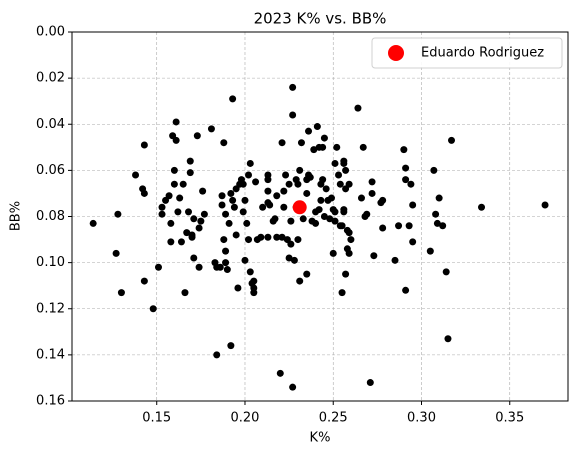 This screenshot has height=455, width=576. Describe the element at coordinates (467, 53) in the screenshot. I see `legend-box` at that location.